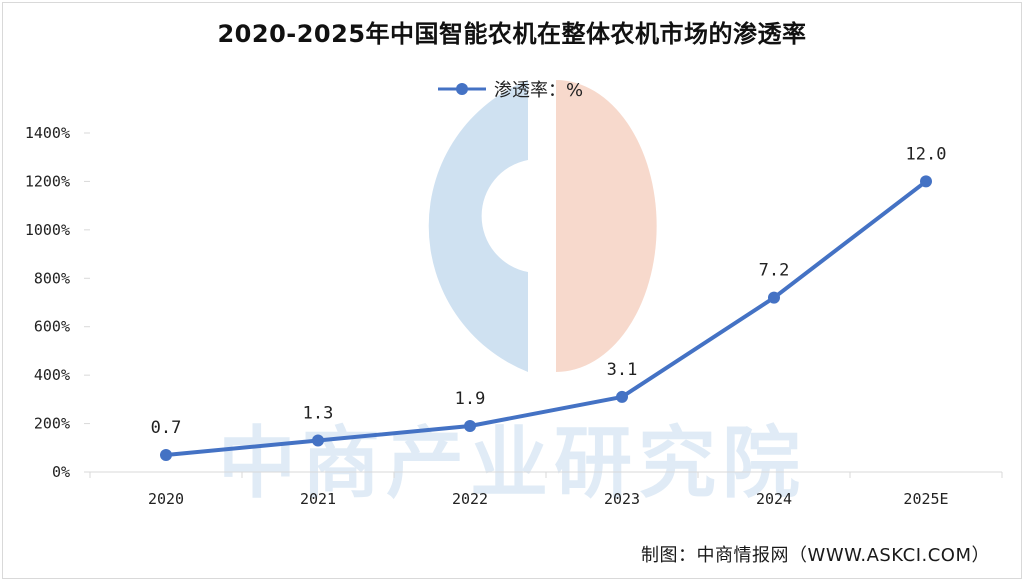 Image resolution: width=1024 pixels, height=581 pixels. What do you see at coordinates (546, 490) in the screenshot?
I see `x-axis: 2020 2021 2022 2023 2024 2025E` at bounding box center [546, 490].